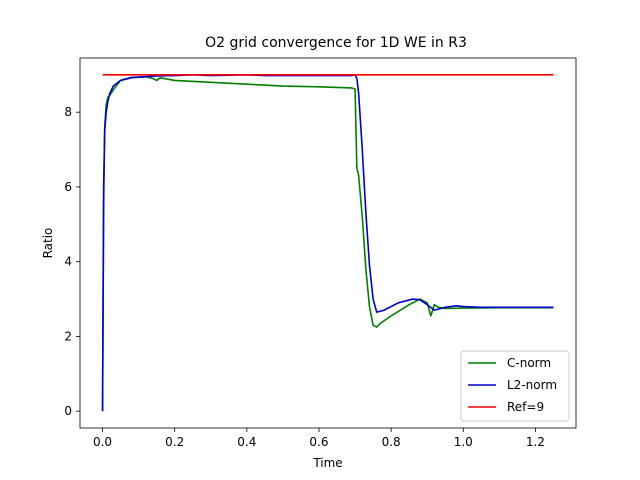 The height and width of the screenshot is (480, 640). What do you see at coordinates (525, 407) in the screenshot?
I see `legend-label: Ref=9` at bounding box center [525, 407].